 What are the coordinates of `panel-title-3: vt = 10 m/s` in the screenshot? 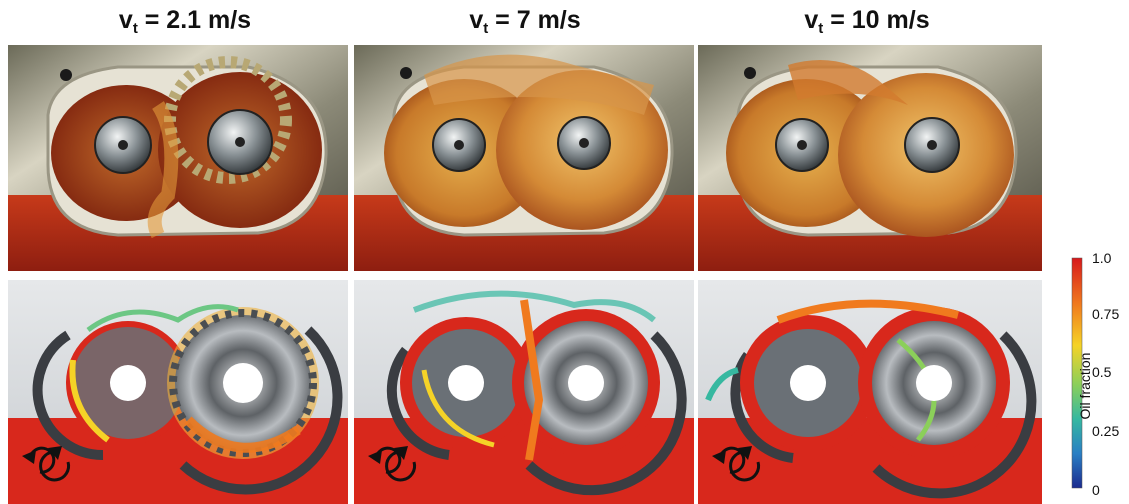 It's located at (867, 21).